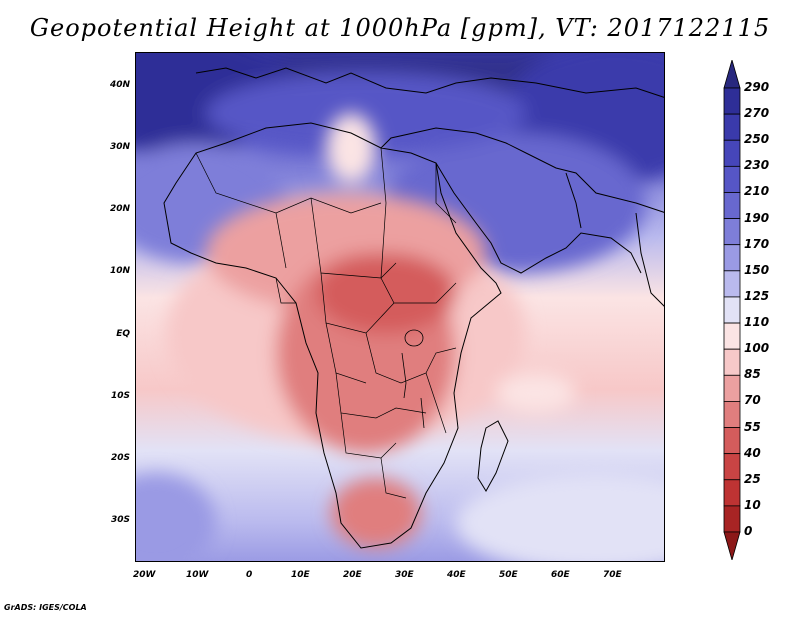 Image resolution: width=800 pixels, height=618 pixels. Describe the element at coordinates (119, 271) in the screenshot. I see `y-tick-label: 10N` at that location.